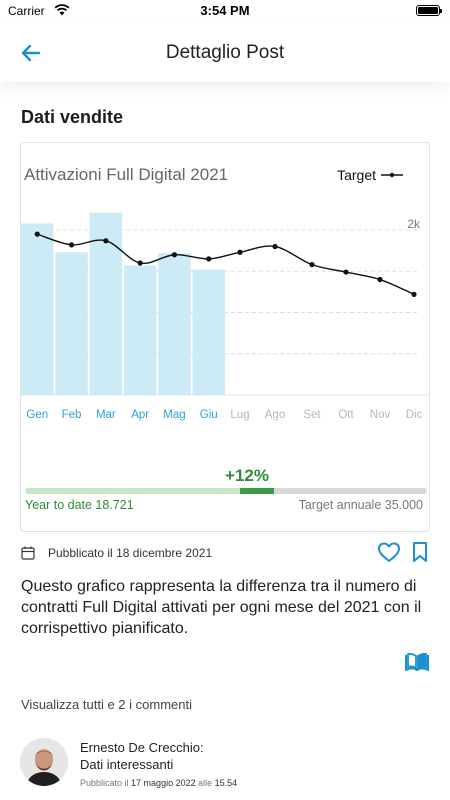 The width and height of the screenshot is (450, 800). What do you see at coordinates (106, 704) in the screenshot?
I see `view-all-comments-link: Visualizza tutti e 2 i commenti` at bounding box center [106, 704].